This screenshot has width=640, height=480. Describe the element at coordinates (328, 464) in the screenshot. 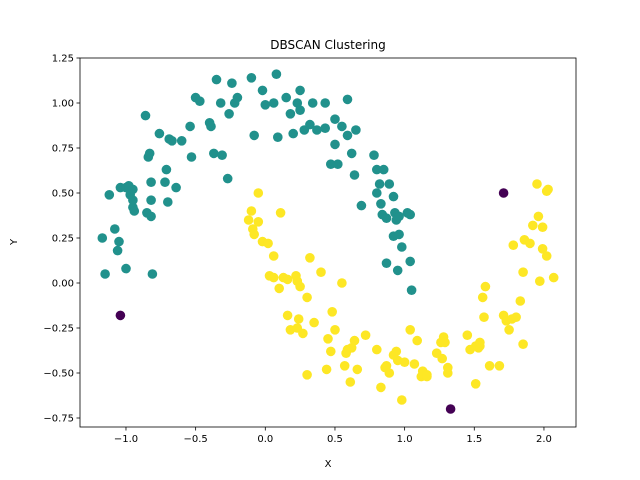

I see `x-axis-label: X` at that location.